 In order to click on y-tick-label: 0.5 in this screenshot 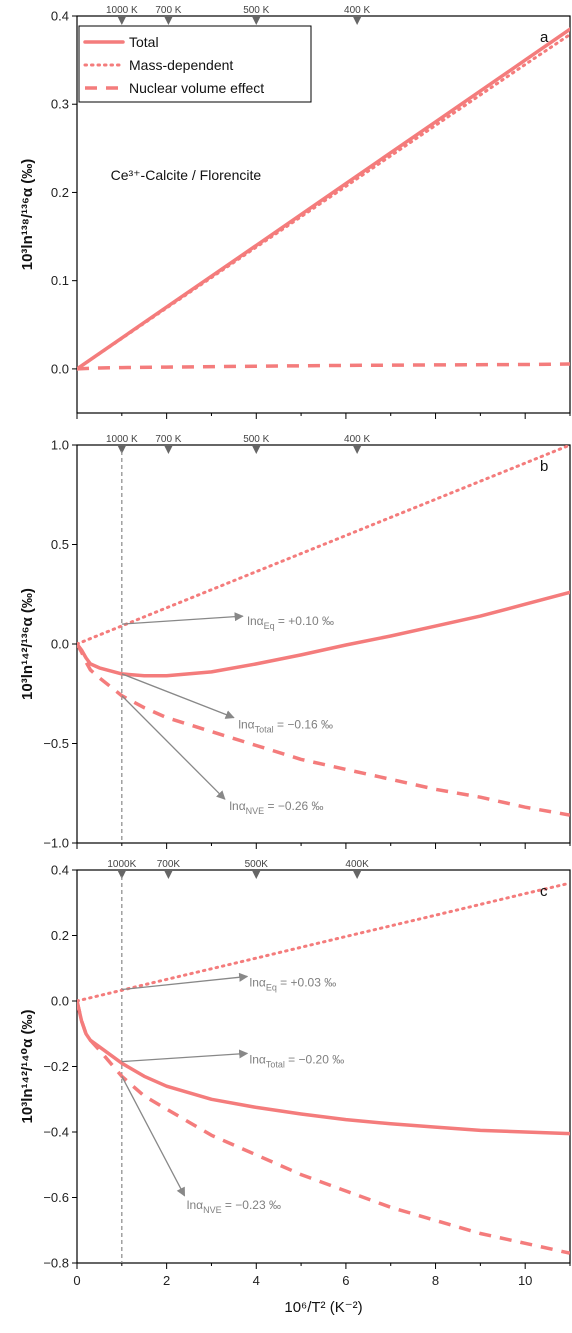, I will do `click(60, 544)`.